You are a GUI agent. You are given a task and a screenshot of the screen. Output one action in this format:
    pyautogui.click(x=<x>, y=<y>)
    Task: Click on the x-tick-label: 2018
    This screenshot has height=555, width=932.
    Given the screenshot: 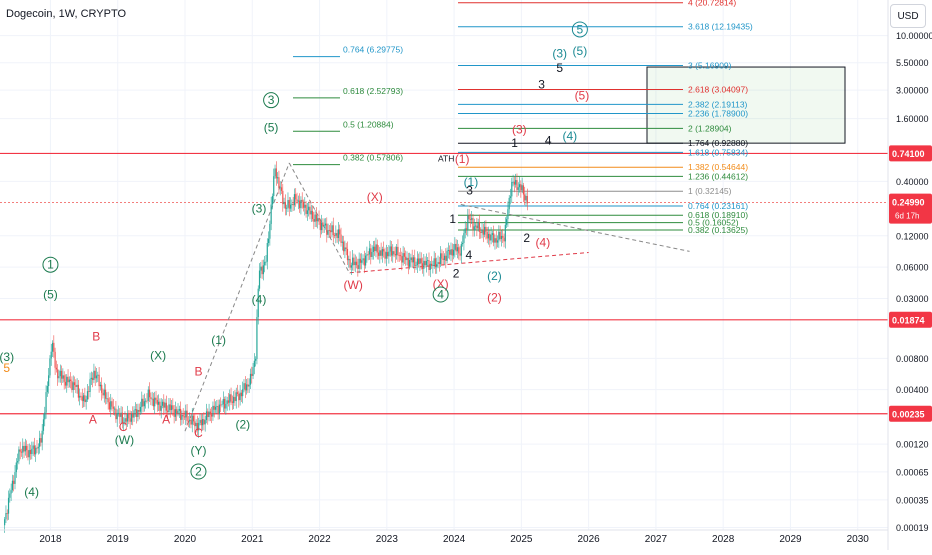 What is the action you would take?
    pyautogui.click(x=50, y=539)
    